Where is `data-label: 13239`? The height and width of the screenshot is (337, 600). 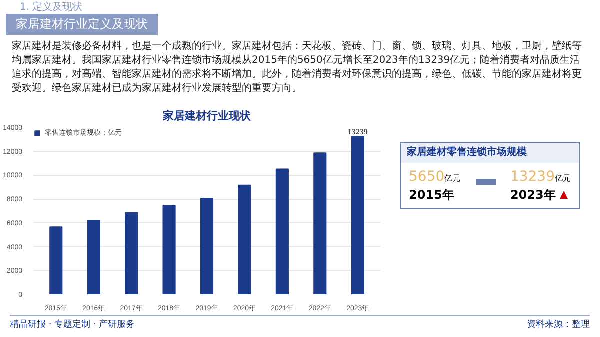 data-label: 13239 is located at coordinates (358, 132).